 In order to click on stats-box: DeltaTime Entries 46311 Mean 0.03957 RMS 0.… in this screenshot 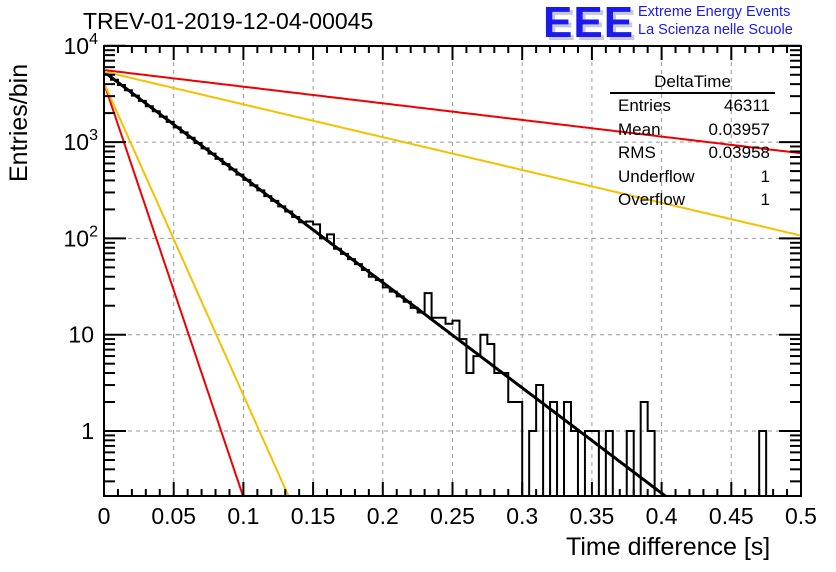, I will do `click(694, 142)`.